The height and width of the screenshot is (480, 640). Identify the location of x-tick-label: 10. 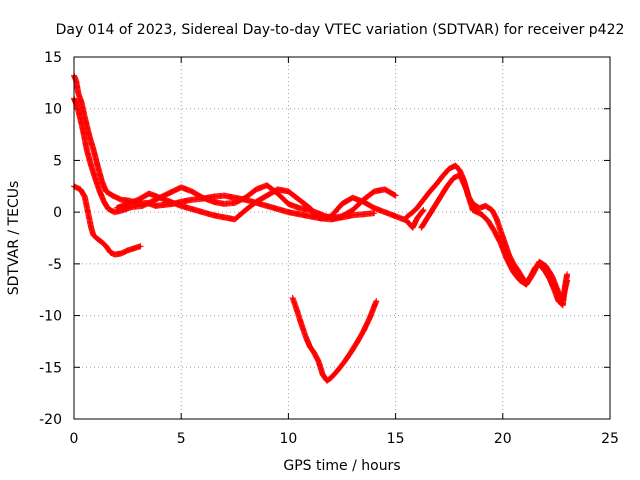
(288, 439).